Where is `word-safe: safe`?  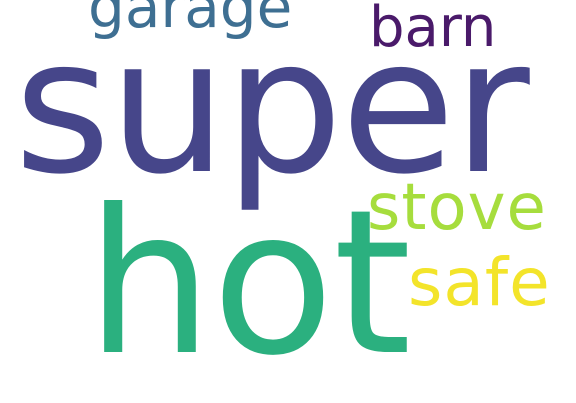 word-safe: safe is located at coordinates (479, 282).